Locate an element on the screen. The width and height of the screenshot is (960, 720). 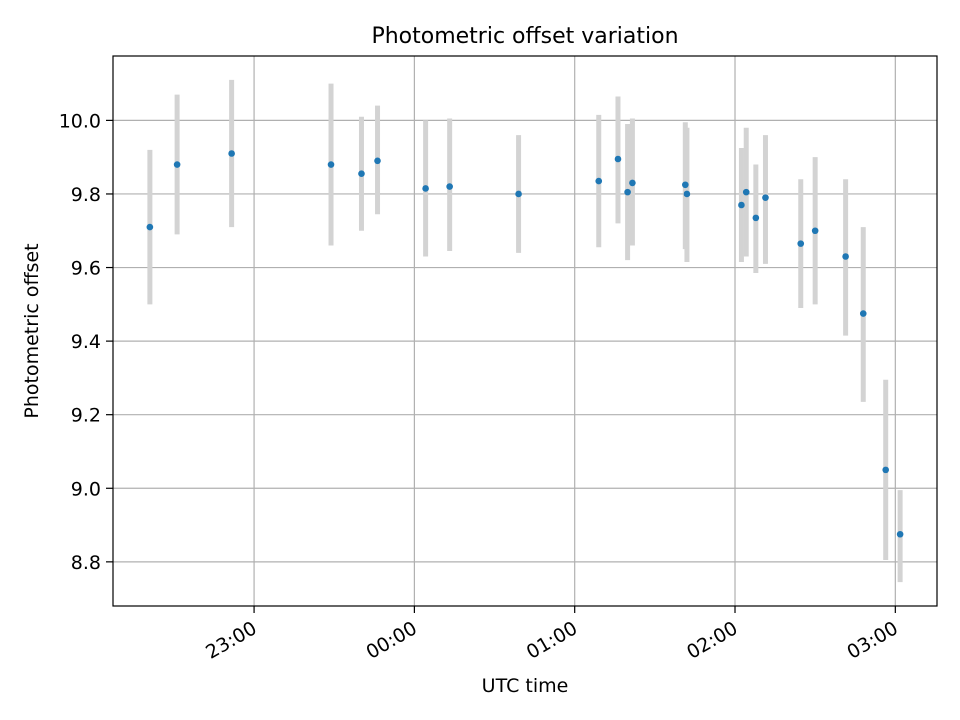
x-axis-label: UTC time is located at coordinates (525, 686).